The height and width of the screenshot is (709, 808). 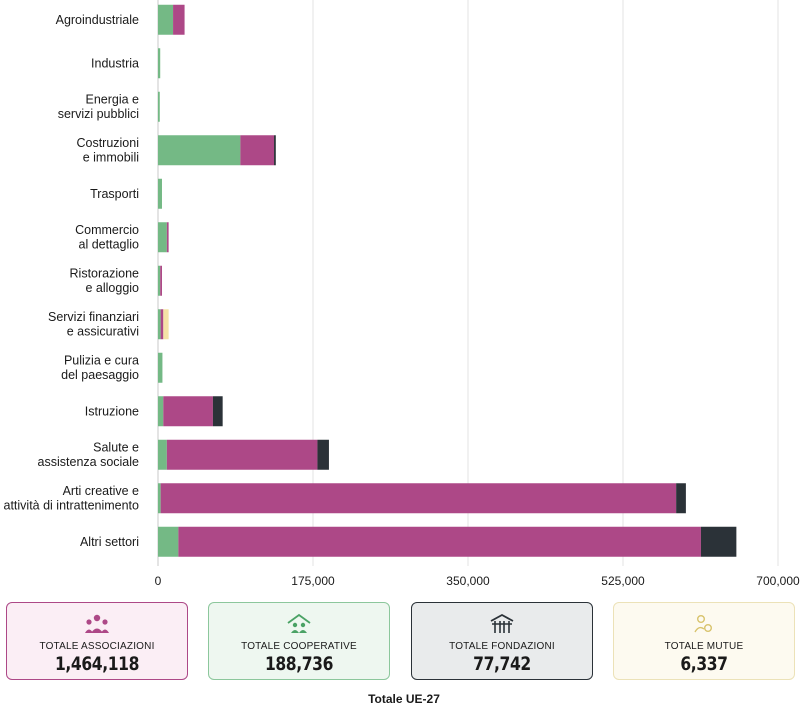 I want to click on category-label: Salute e assistenza sociale, so click(x=88, y=455).